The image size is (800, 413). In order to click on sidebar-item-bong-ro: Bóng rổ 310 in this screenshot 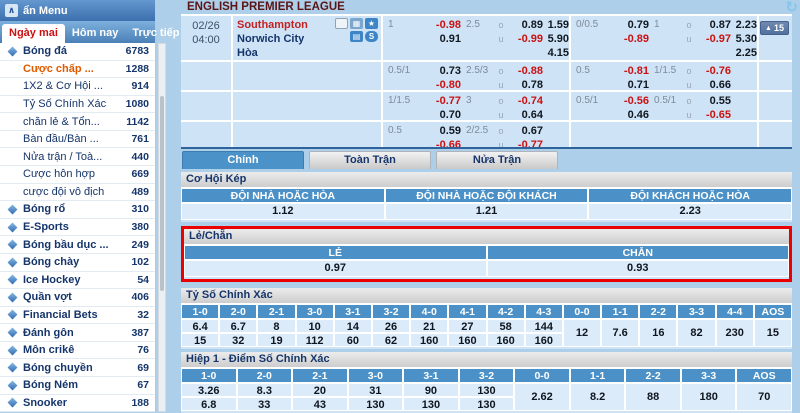, I will do `click(77, 210)`.